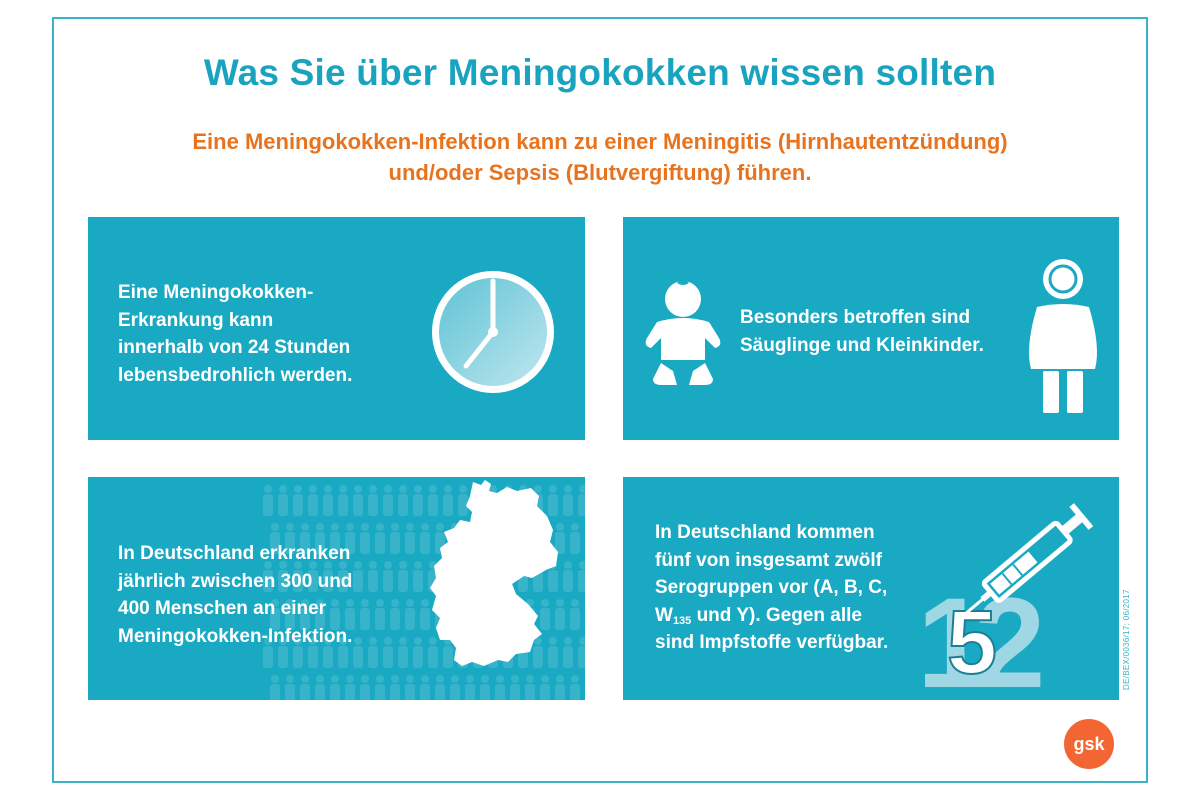  What do you see at coordinates (1063, 336) in the screenshot?
I see `child-icon` at bounding box center [1063, 336].